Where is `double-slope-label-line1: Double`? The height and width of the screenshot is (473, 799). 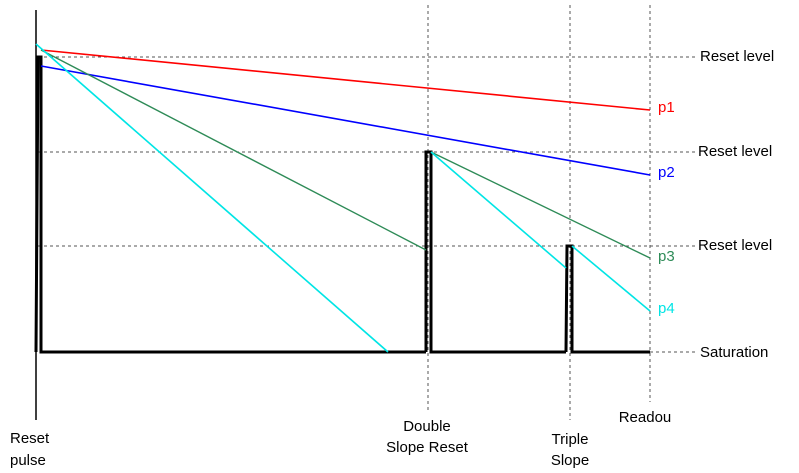 double-slope-label-line1: Double is located at coordinates (427, 426).